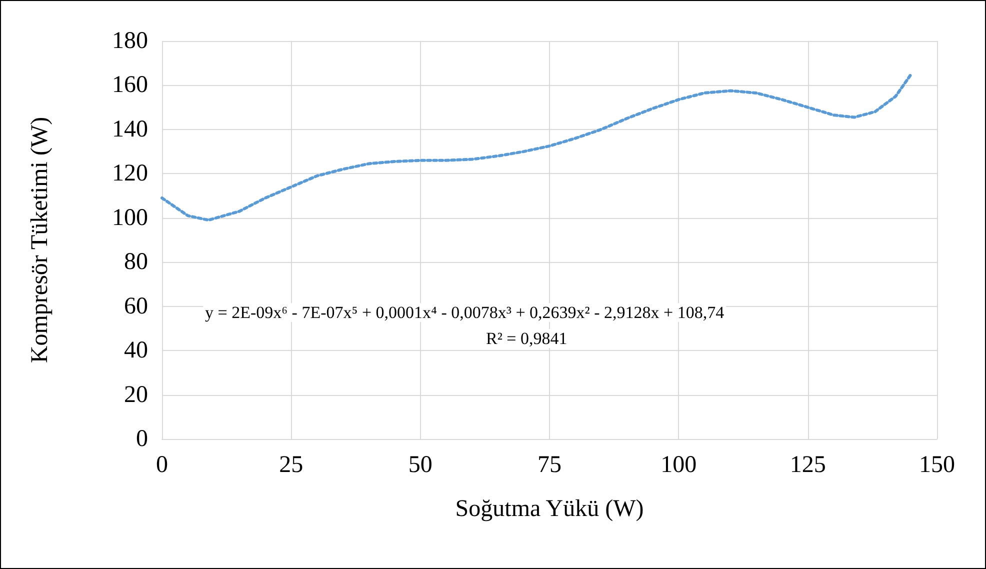 This screenshot has height=569, width=986. Describe the element at coordinates (808, 465) in the screenshot. I see `x-tick-label: 125` at that location.